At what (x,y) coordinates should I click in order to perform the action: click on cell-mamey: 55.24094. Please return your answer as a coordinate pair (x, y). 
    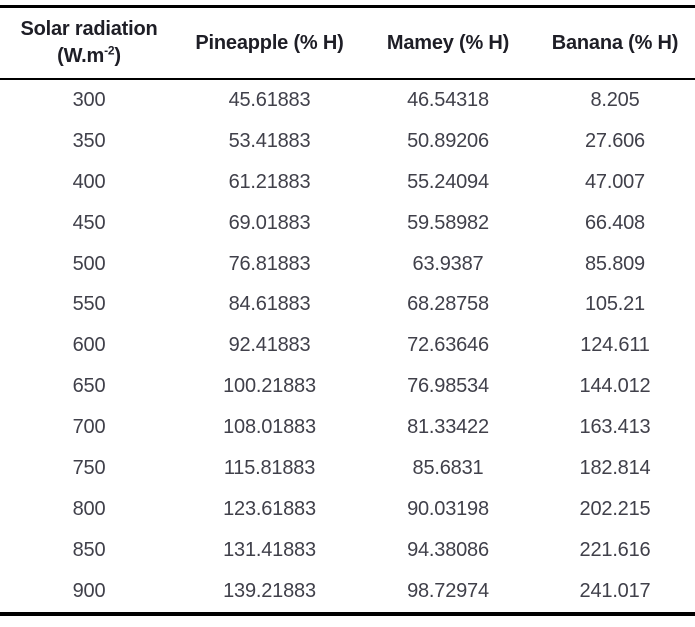
    Looking at the image, I should click on (448, 181).